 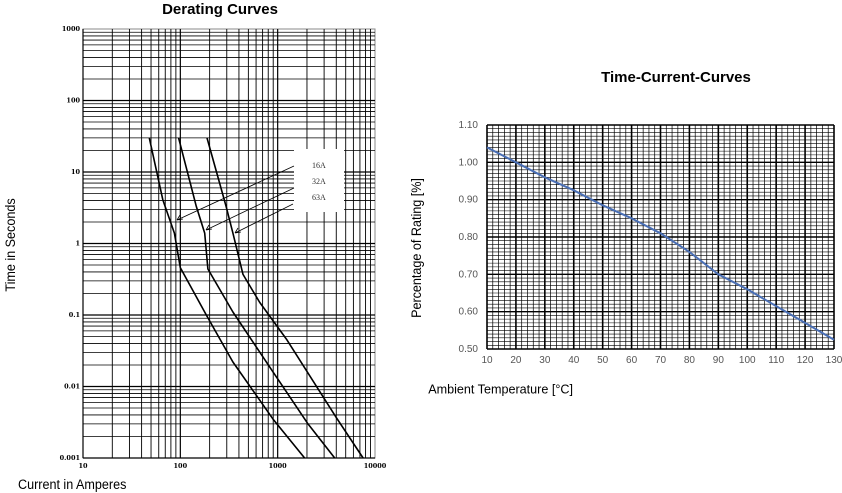 I want to click on arrow-16a, so click(x=235, y=193).